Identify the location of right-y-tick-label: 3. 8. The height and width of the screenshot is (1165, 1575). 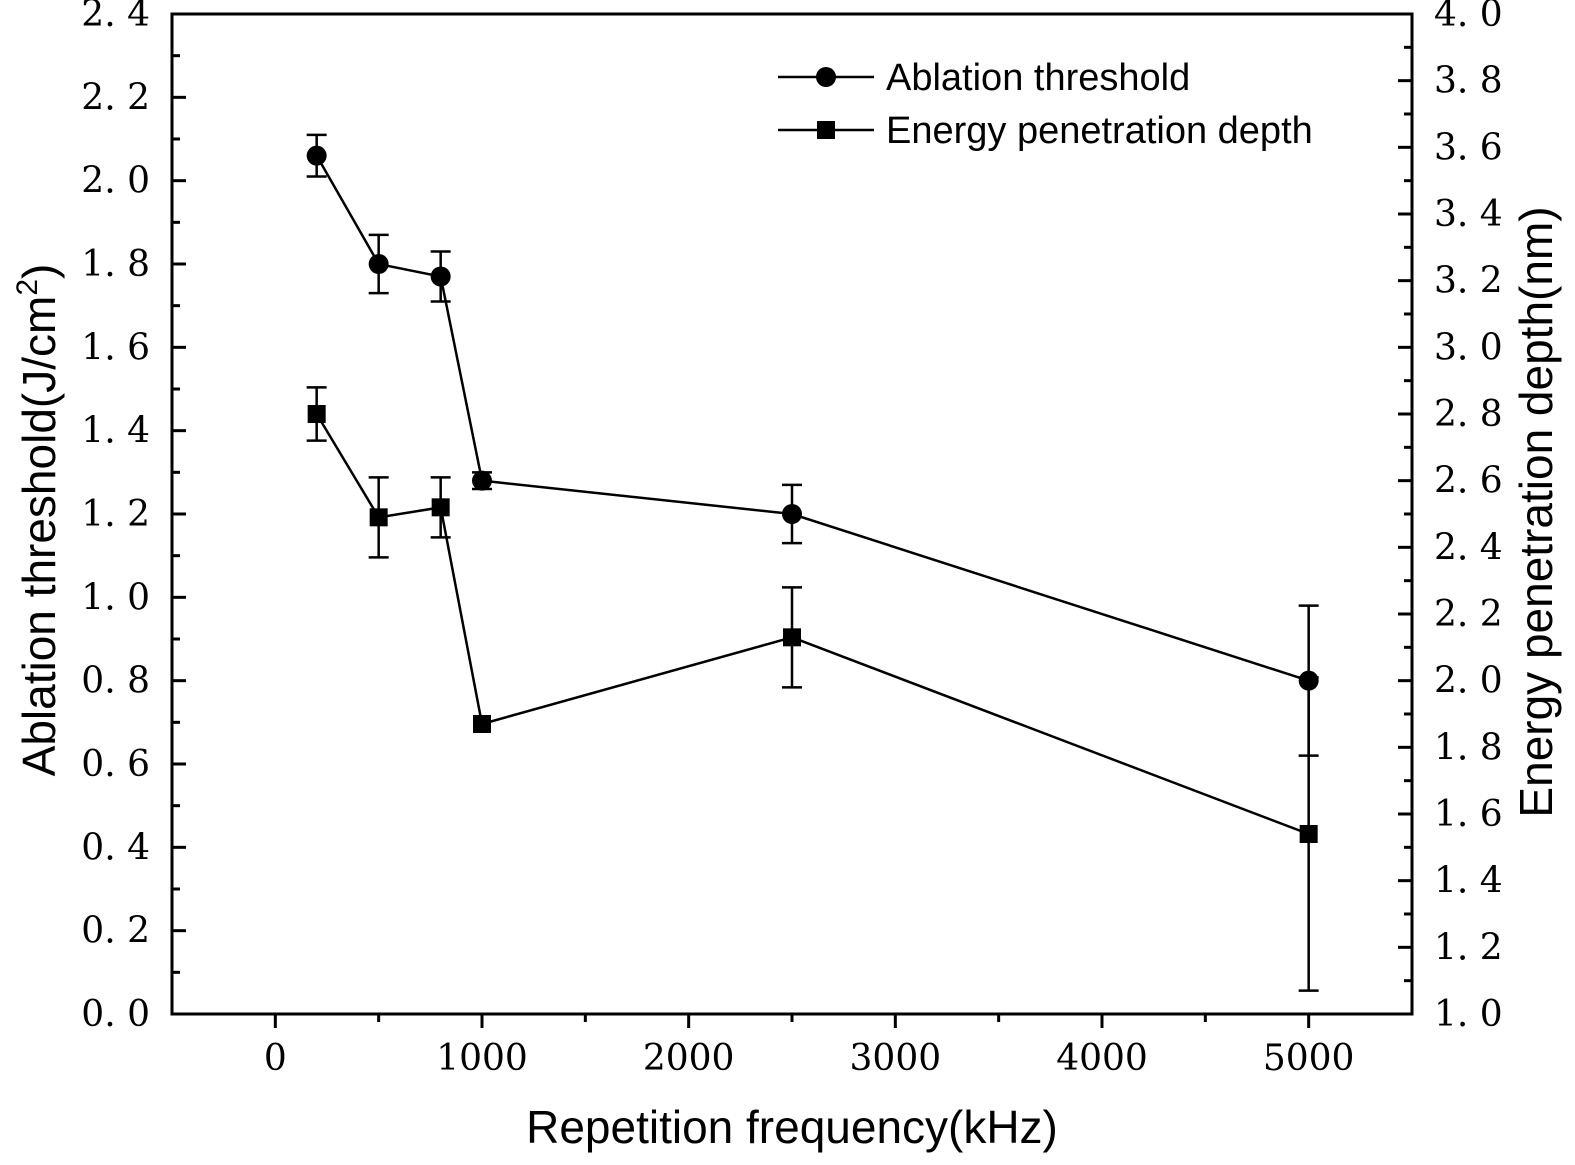
(1468, 81).